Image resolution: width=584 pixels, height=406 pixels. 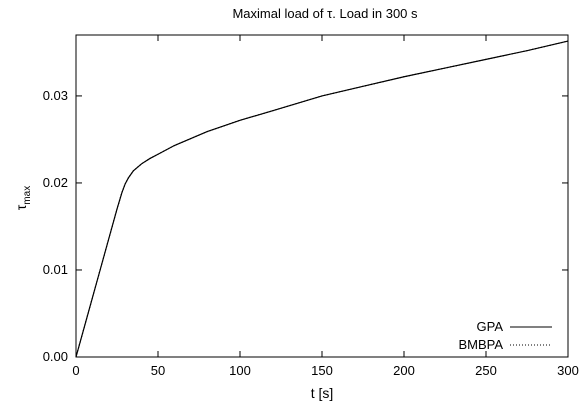 I want to click on y-tick-label: 0.01, so click(x=55, y=269).